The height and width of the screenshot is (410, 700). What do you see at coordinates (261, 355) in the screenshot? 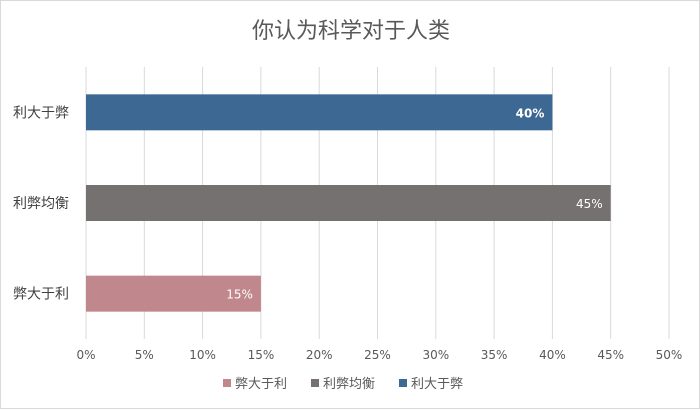
I see `x-tick-label: 15%` at bounding box center [261, 355].